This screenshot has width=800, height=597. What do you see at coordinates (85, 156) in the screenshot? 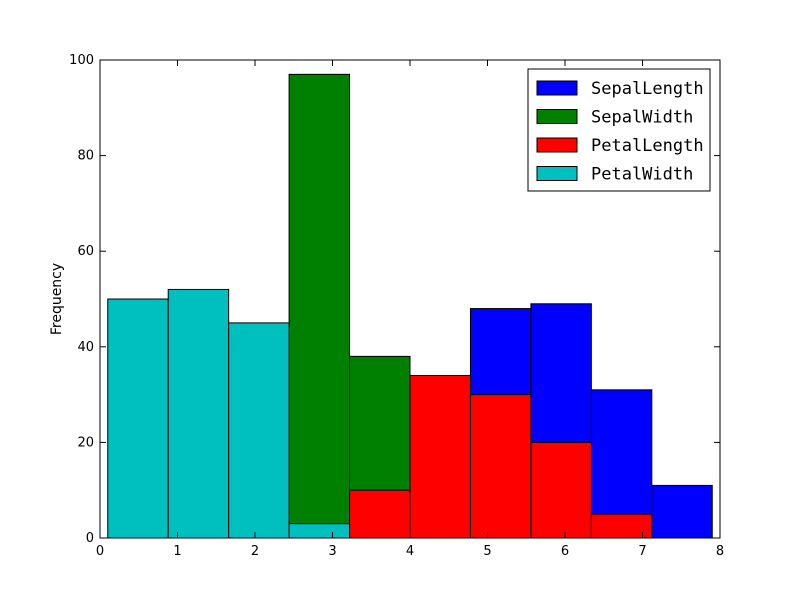
I see `y-tick-label: 80` at bounding box center [85, 156].